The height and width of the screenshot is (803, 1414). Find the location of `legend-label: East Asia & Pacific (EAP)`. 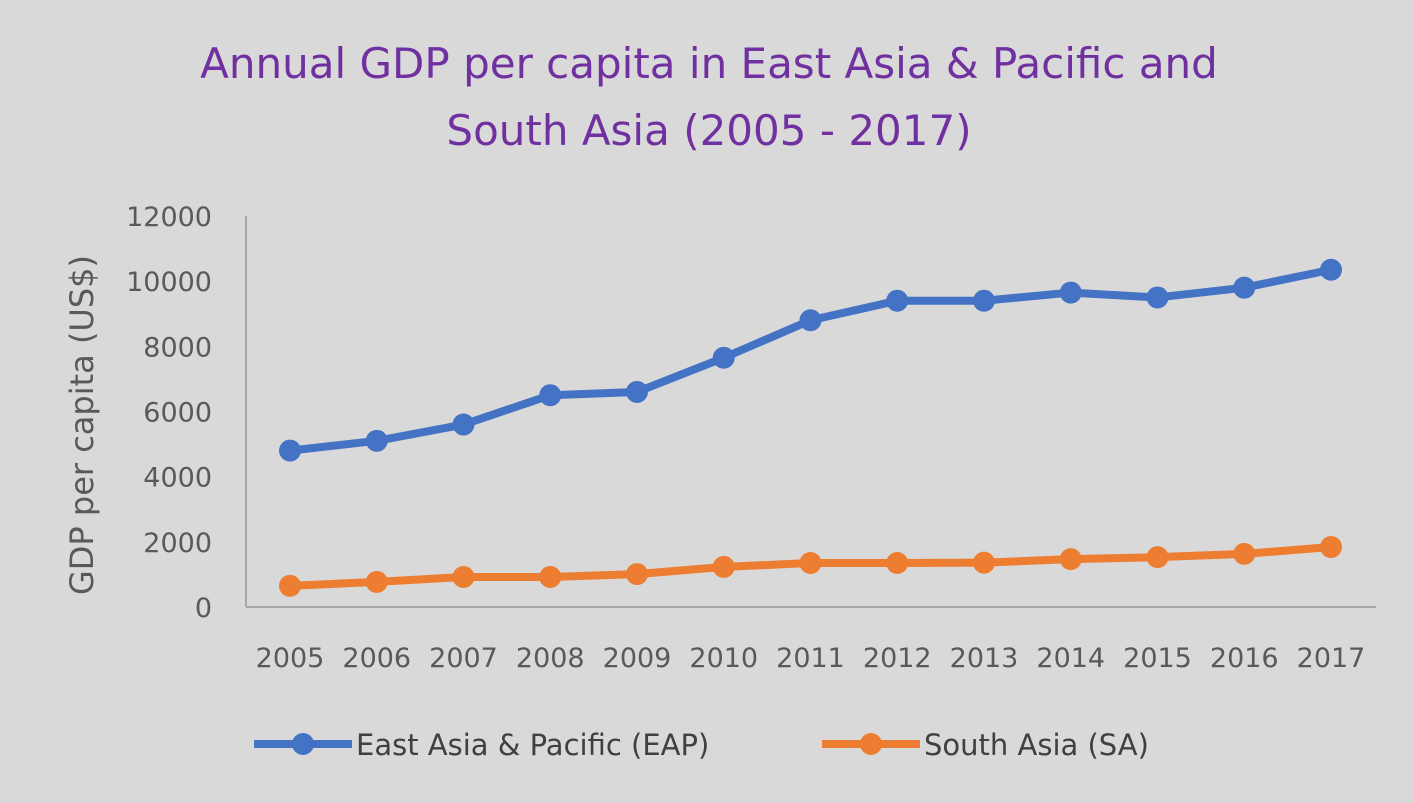

legend-label: East Asia & Pacific (EAP) is located at coordinates (532, 745).